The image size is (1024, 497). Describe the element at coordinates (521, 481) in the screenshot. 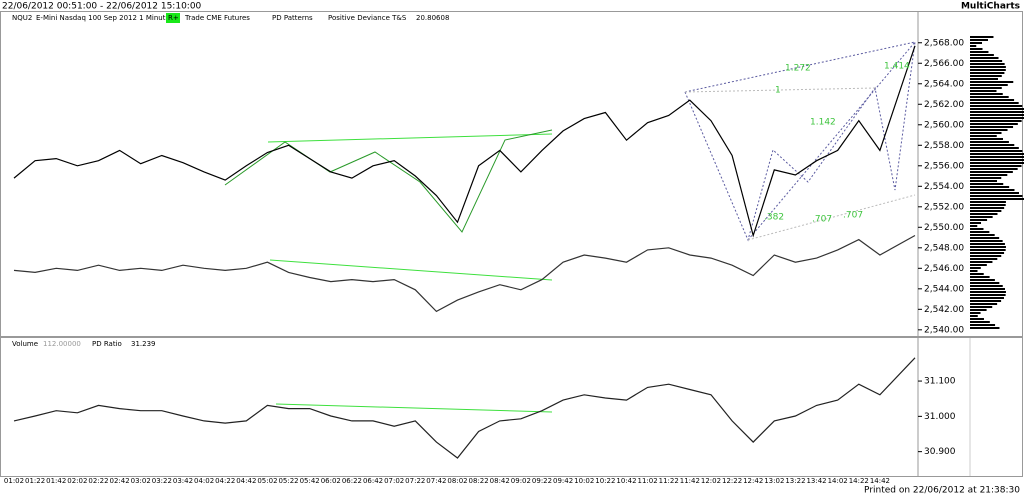

I see `x-tick-label: 09:02` at that location.